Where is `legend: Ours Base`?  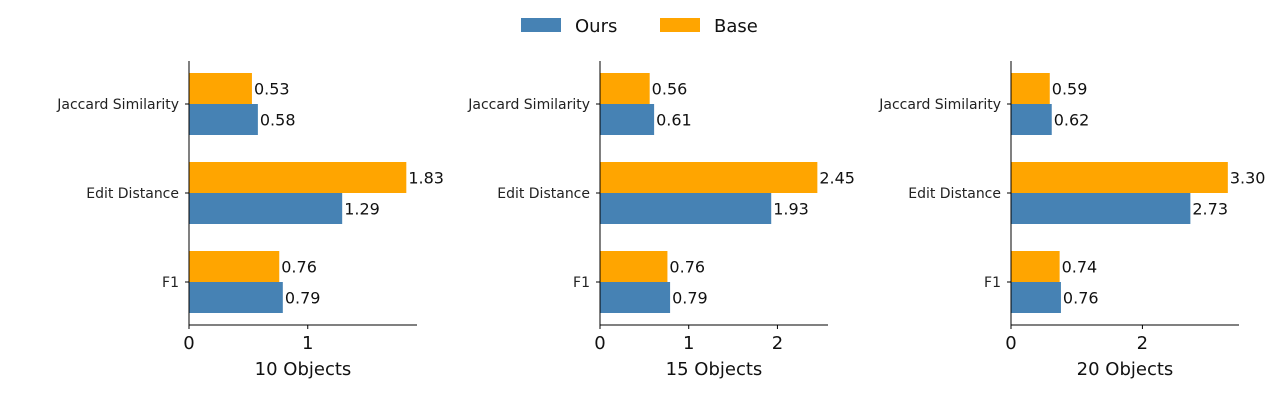
legend: Ours Base is located at coordinates (639, 26).